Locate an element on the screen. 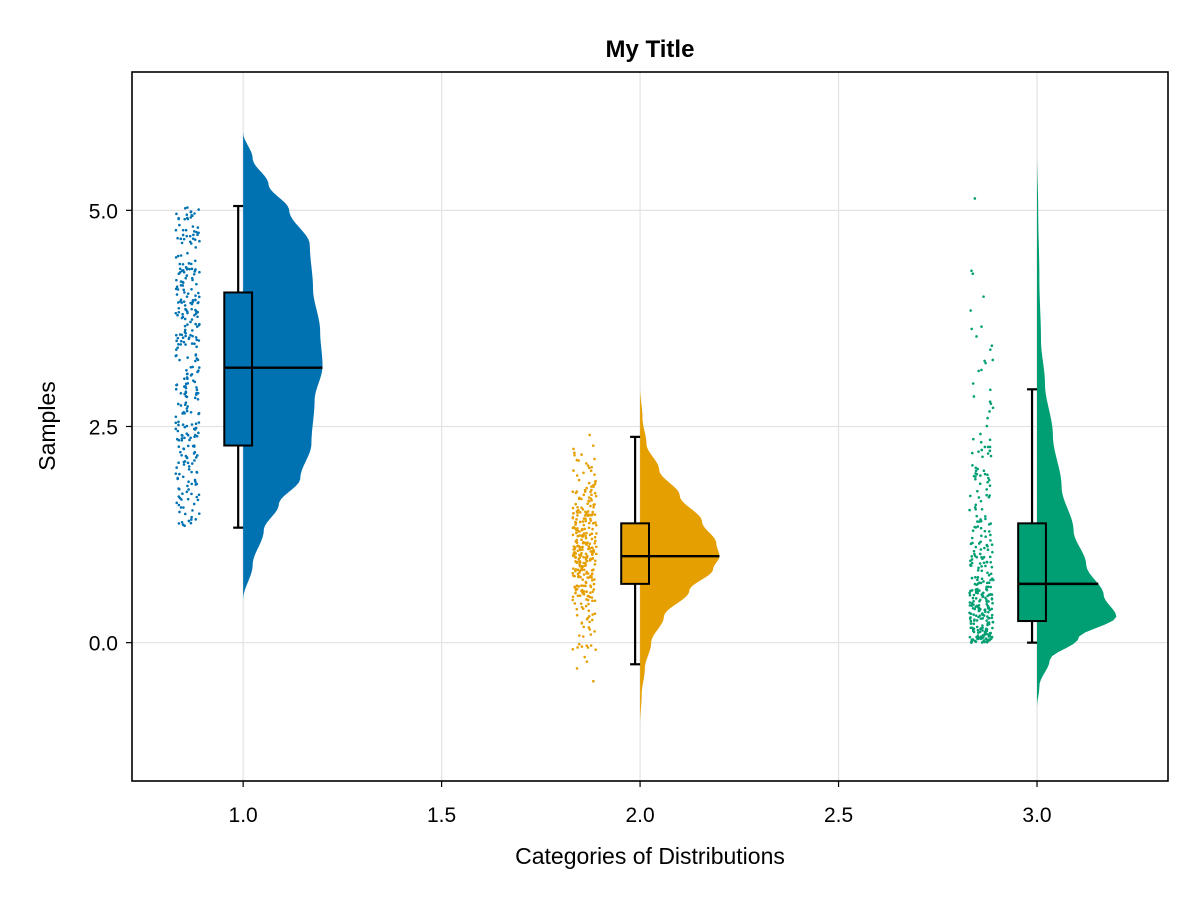 This screenshot has height=900, width=1200. x-tick-label: 1.0 is located at coordinates (243, 815).